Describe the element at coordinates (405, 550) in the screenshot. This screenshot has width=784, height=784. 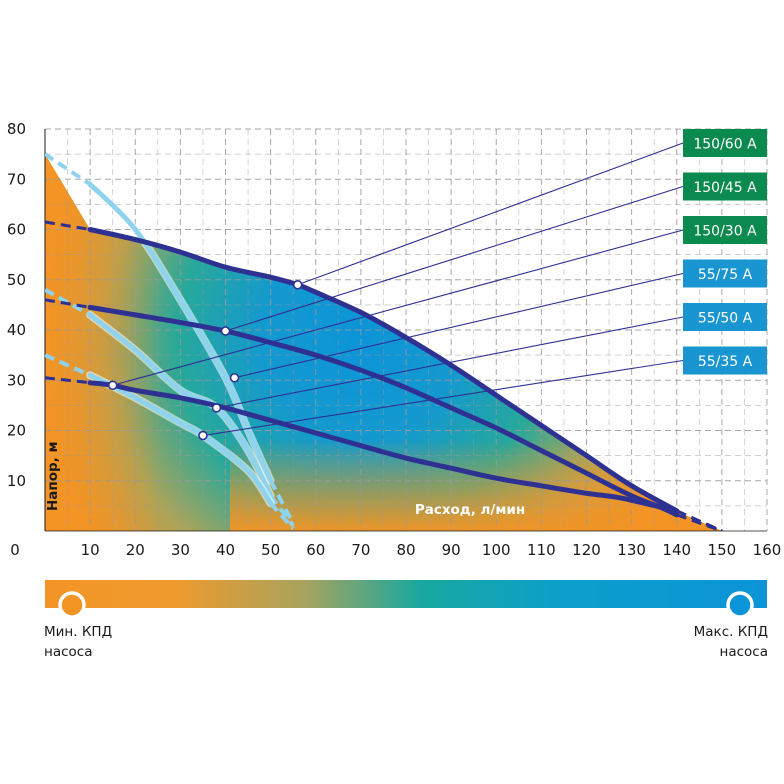
I see `x-tick-label: 80` at that location.